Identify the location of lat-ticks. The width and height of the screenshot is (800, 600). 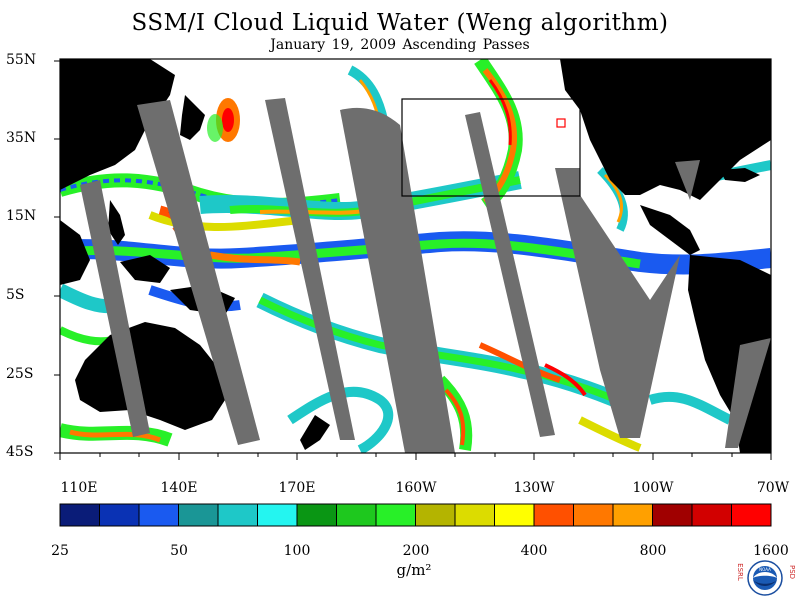
(57, 257).